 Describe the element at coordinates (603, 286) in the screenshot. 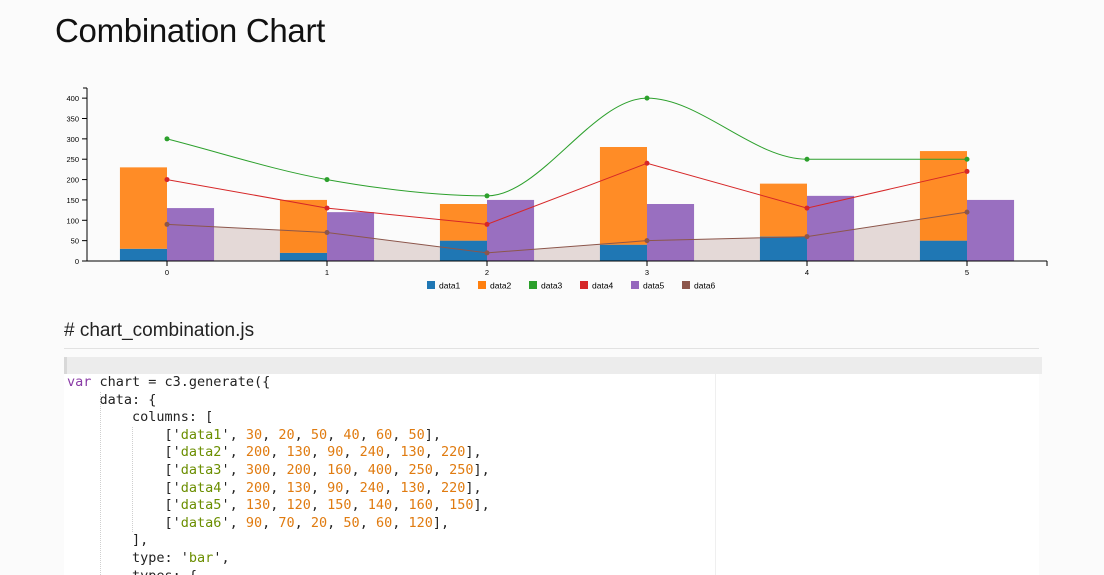

I see `data4-legend-label: data4` at that location.